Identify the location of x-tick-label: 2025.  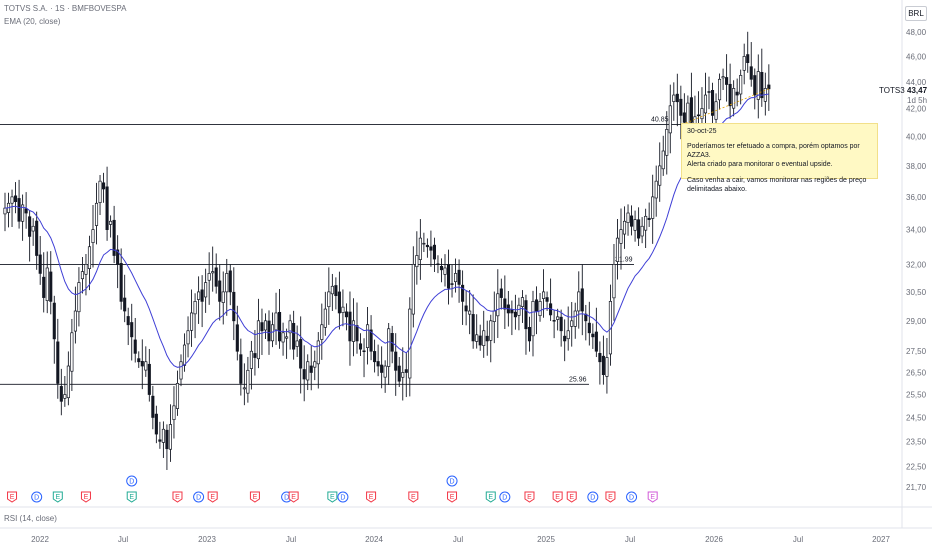
(546, 539).